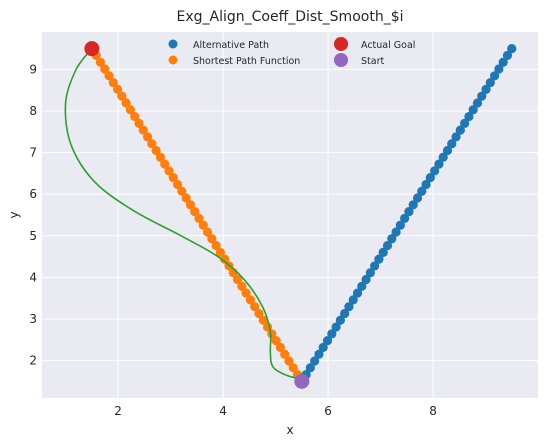 The width and height of the screenshot is (548, 448). Describe the element at coordinates (118, 411) in the screenshot. I see `x-tick-label: 2` at that location.